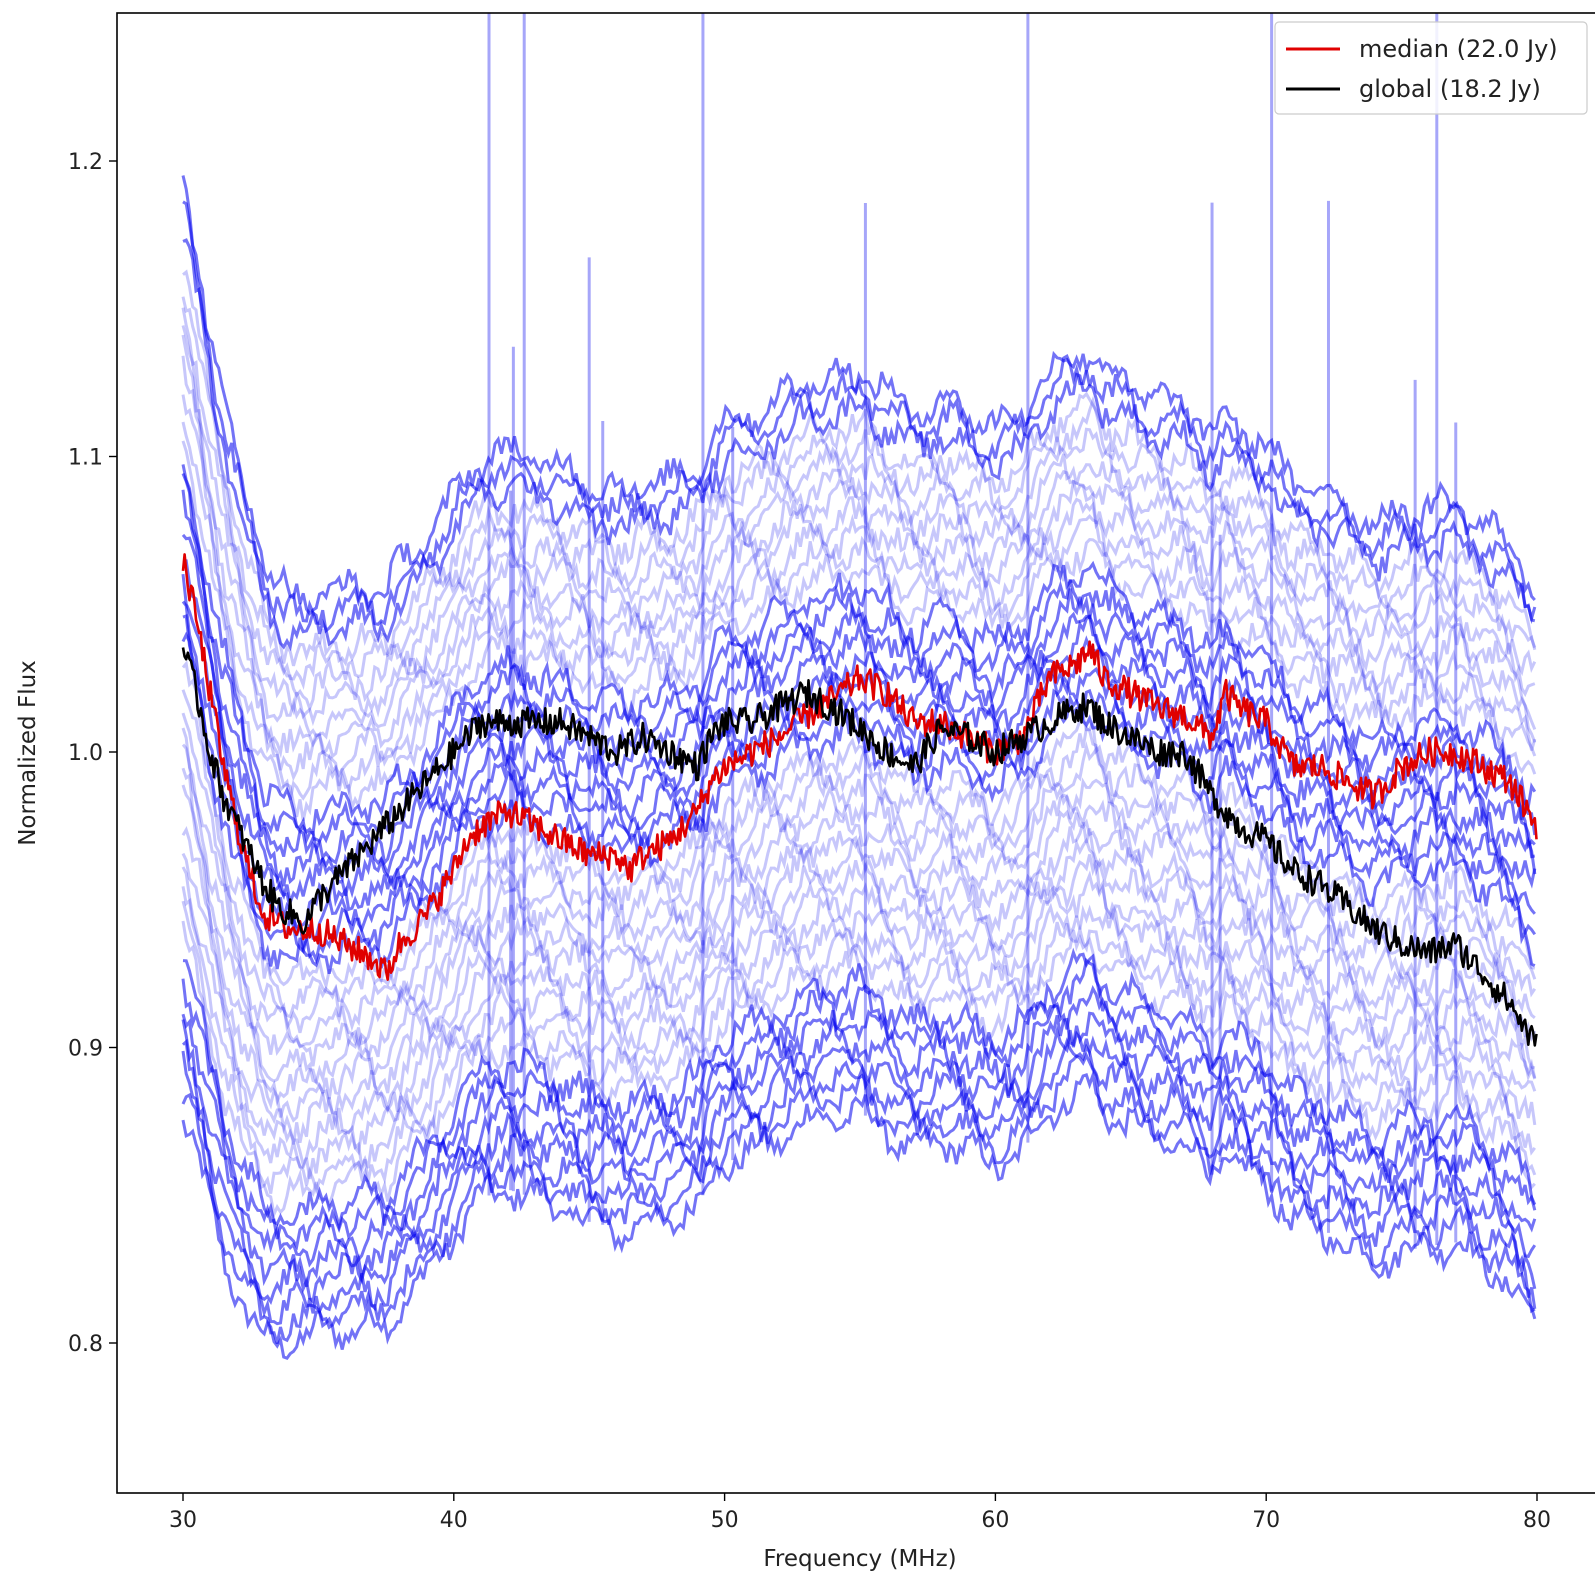 This screenshot has height=1577, width=1595. Describe the element at coordinates (860, 1513) in the screenshot. I see `x-axis: 30 40 50 60 70 80` at that location.